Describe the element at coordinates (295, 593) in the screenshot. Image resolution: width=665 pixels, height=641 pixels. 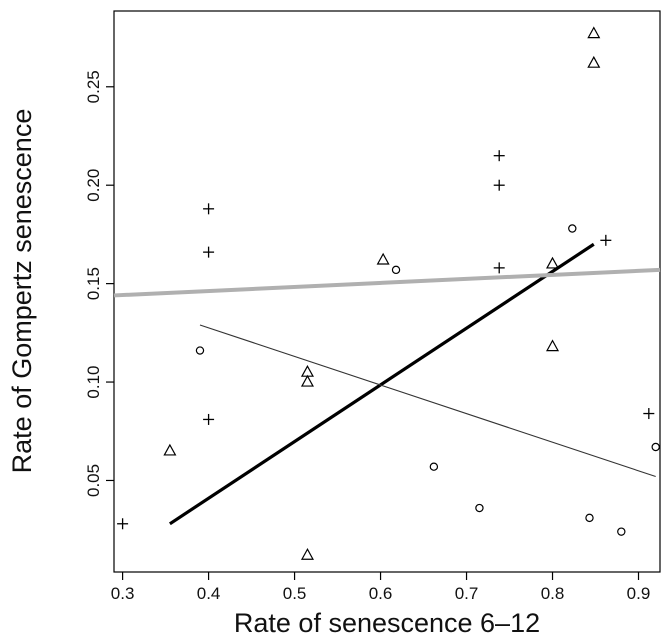
I see `x-tick-label: 0.5` at that location.